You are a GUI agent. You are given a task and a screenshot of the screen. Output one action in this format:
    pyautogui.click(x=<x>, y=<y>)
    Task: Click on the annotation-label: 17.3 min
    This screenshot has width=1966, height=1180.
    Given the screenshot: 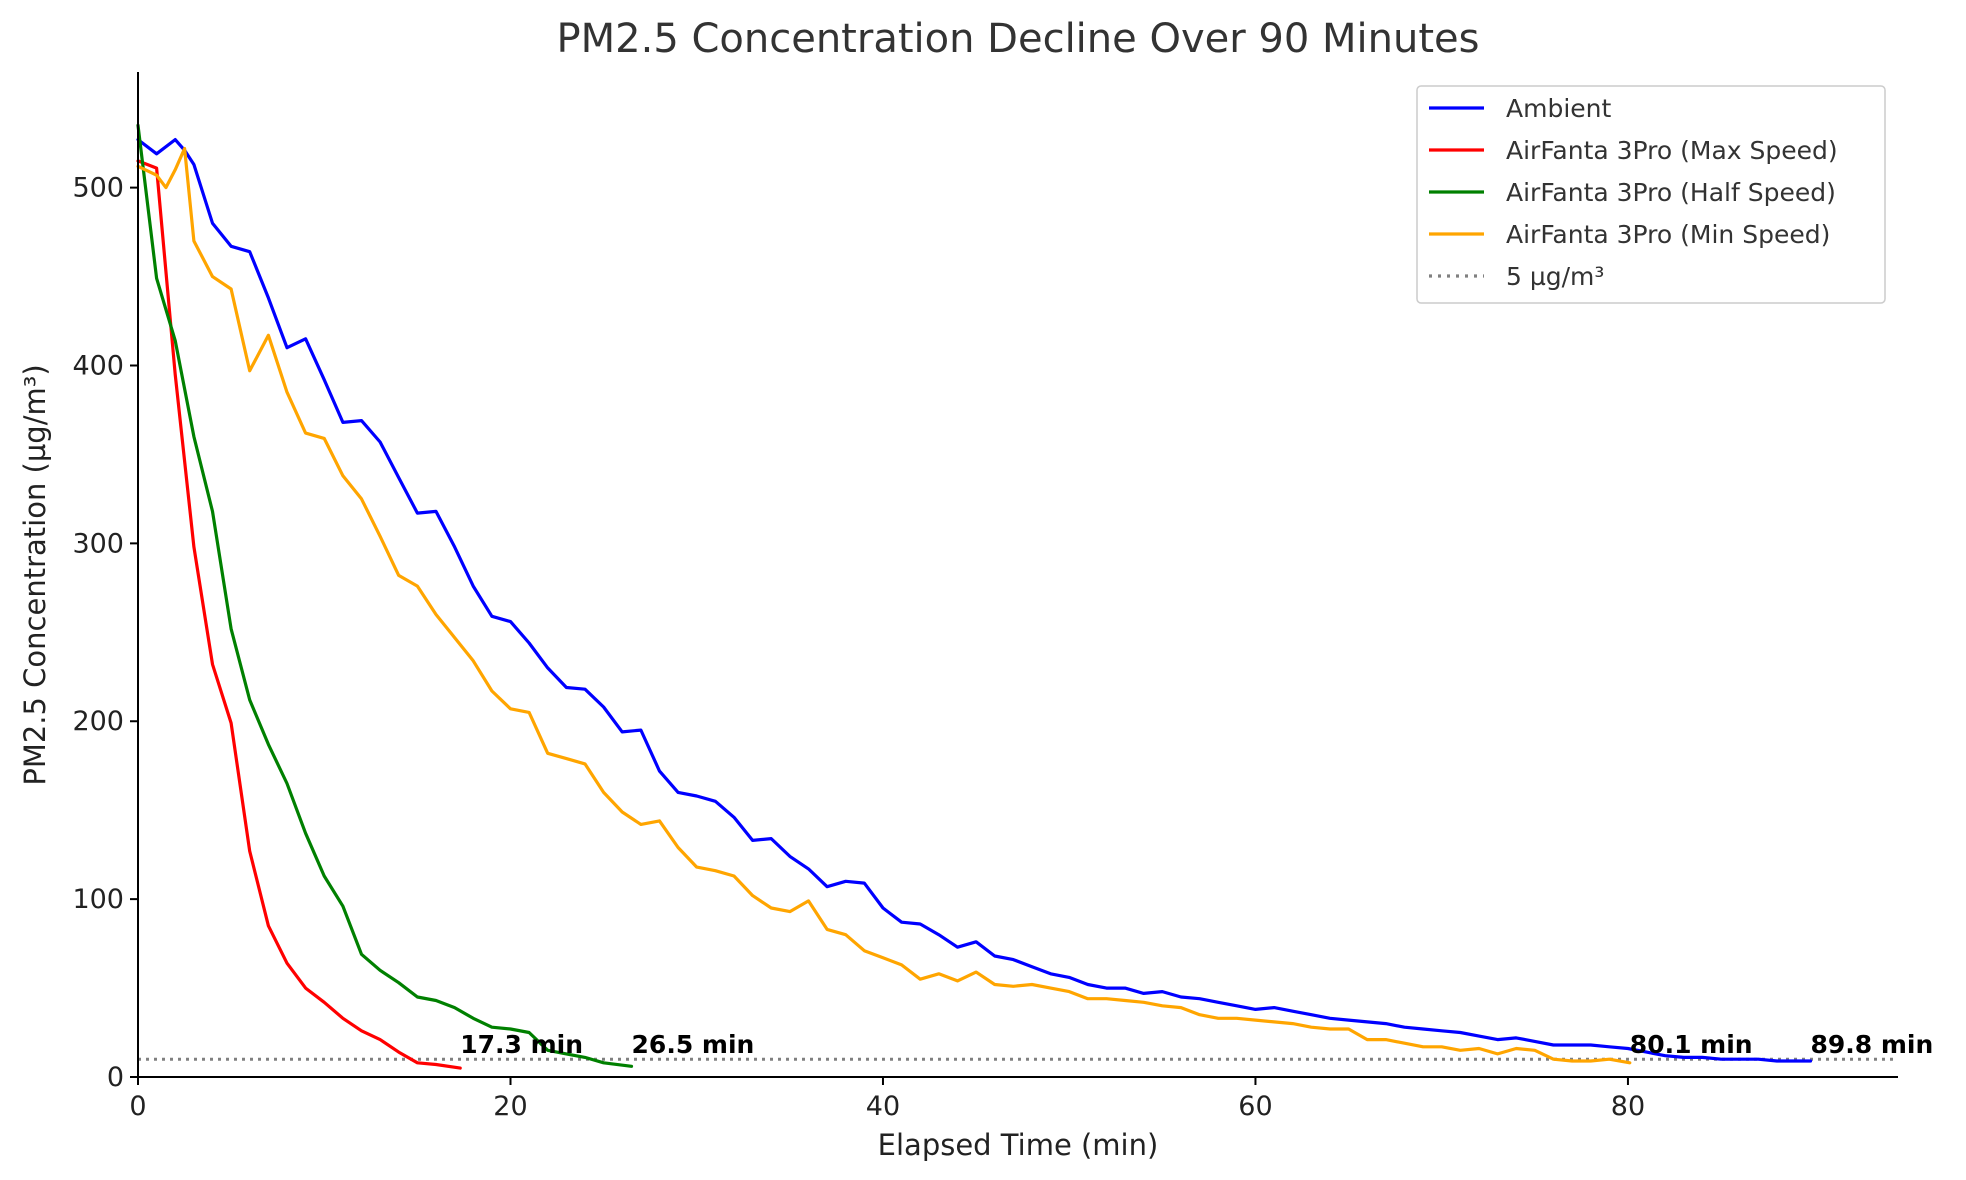 What is the action you would take?
    pyautogui.click(x=521, y=1044)
    